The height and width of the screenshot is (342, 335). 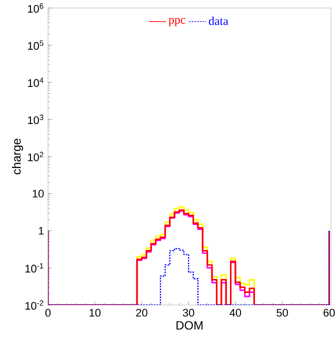 What do you see at coordinates (36, 8) in the screenshot?
I see `y-tick-label: 10$^{6}$` at bounding box center [36, 8].